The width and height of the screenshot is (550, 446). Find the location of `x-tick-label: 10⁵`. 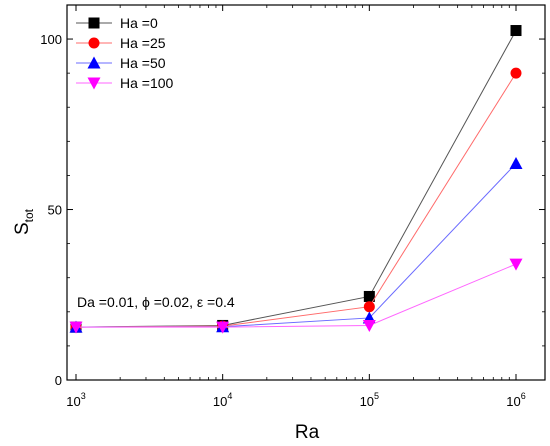

x-tick-label: 10⁵ is located at coordinates (369, 400).